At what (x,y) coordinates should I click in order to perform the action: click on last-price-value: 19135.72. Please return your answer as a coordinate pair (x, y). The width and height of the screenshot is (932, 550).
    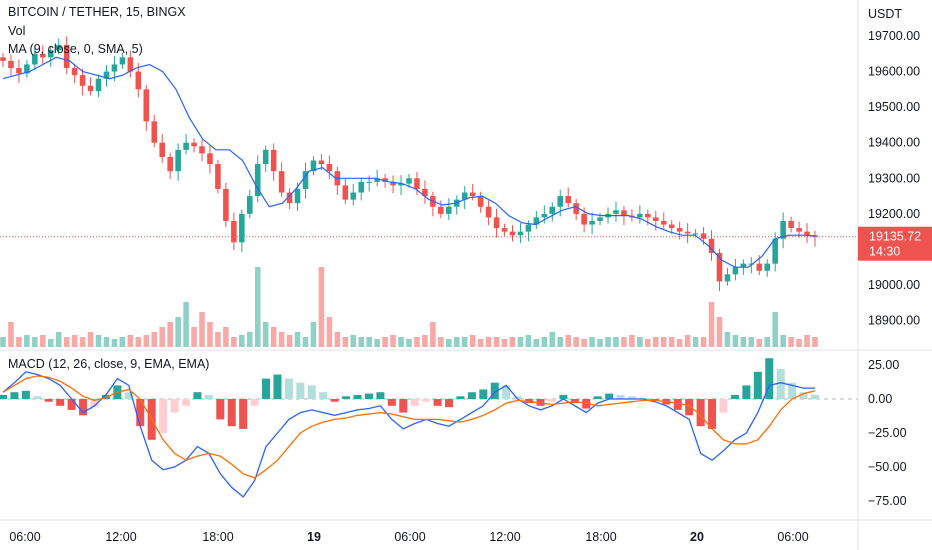
    Looking at the image, I should click on (895, 237).